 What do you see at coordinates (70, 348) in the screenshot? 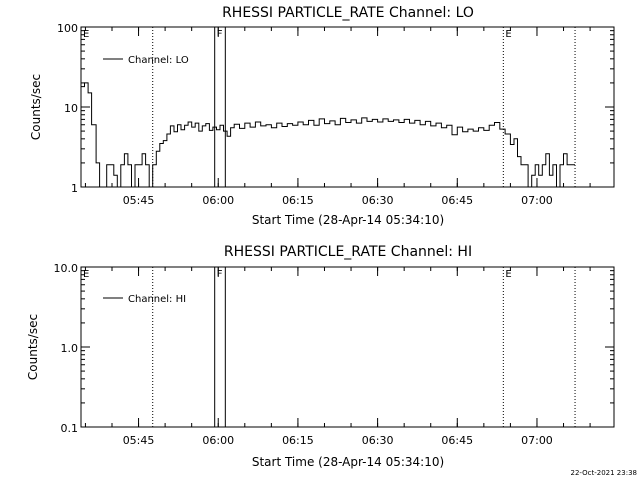
I see `y-tick-label: 1.0` at bounding box center [70, 348].